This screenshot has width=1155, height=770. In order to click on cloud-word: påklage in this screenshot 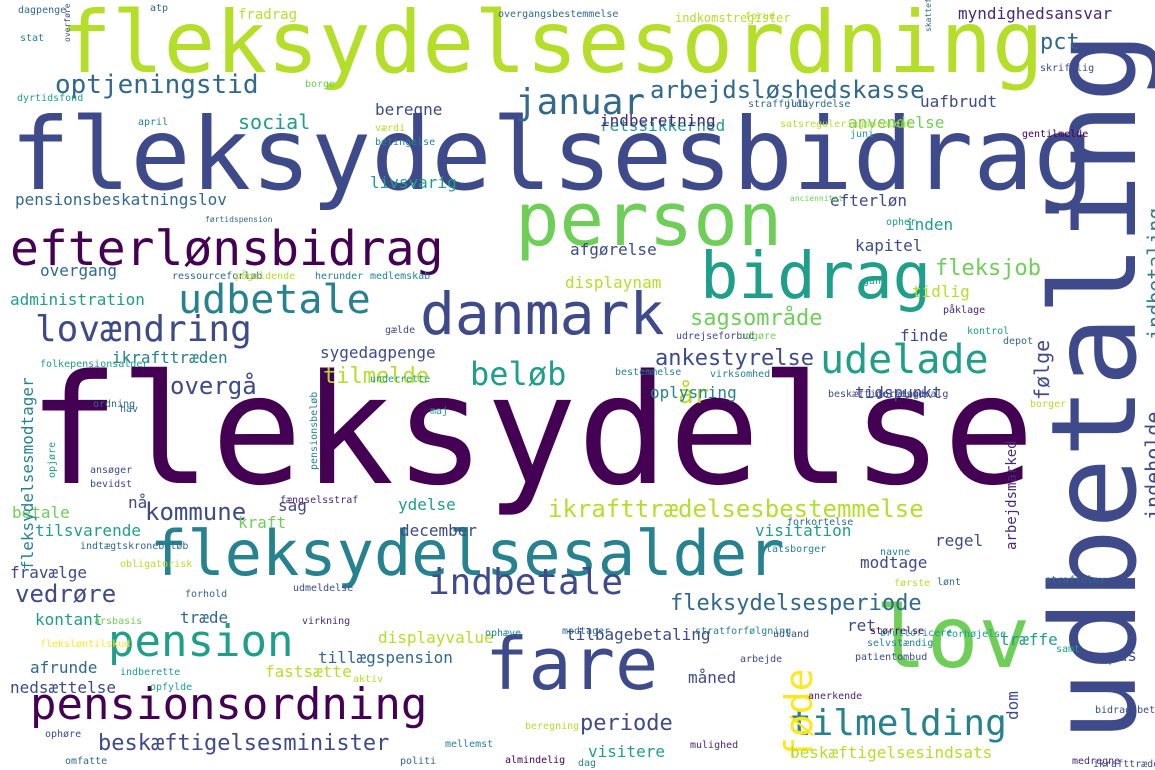, I will do `click(964, 310)`.